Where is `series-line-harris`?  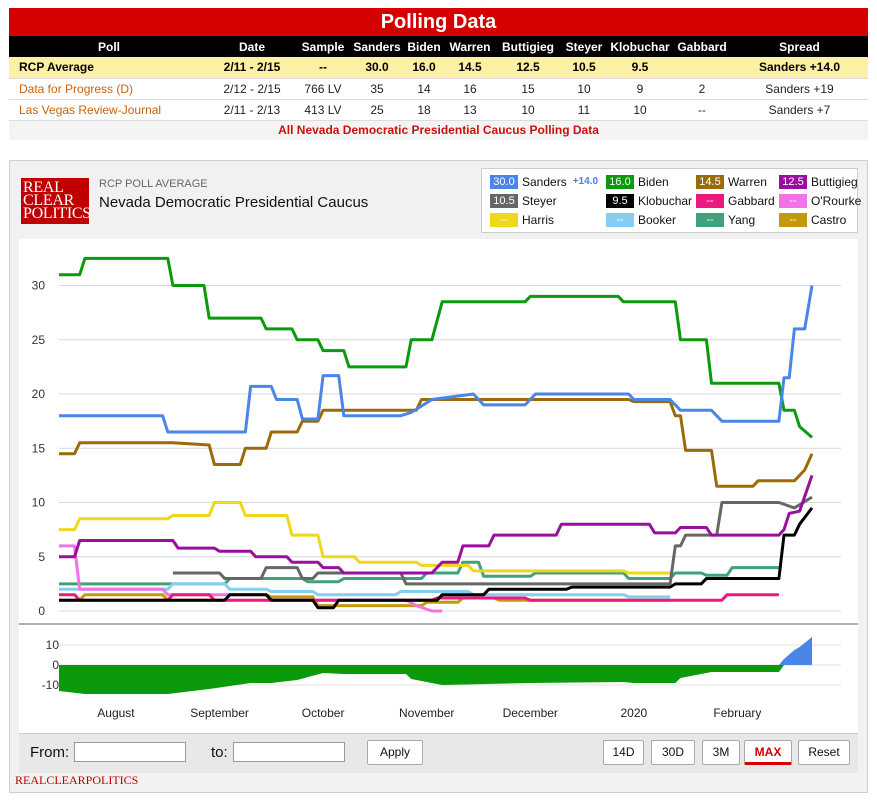 series-line-harris is located at coordinates (365, 538).